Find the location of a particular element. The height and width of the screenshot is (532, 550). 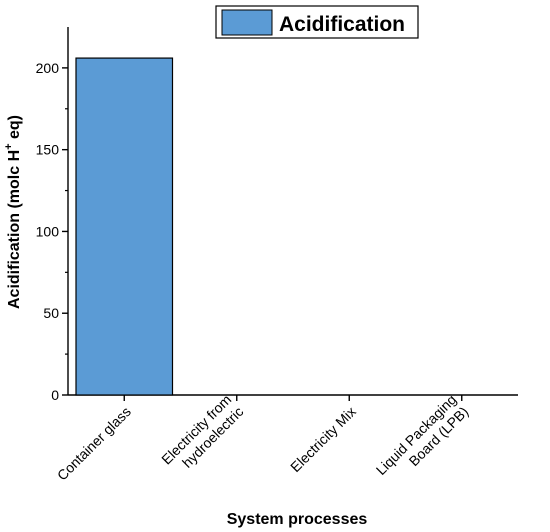

x-tick-label-group: Electricity fromhydroelectric is located at coordinates (202, 435).